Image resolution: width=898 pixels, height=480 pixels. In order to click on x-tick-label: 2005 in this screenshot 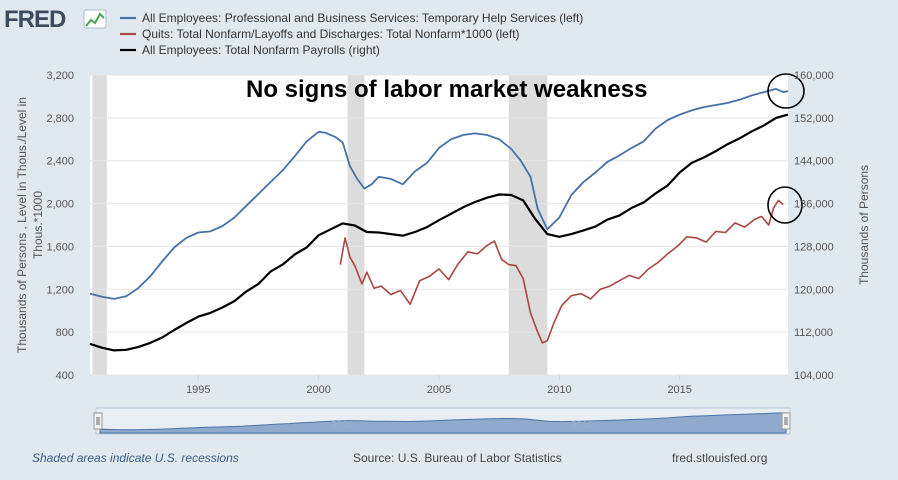, I will do `click(439, 390)`.